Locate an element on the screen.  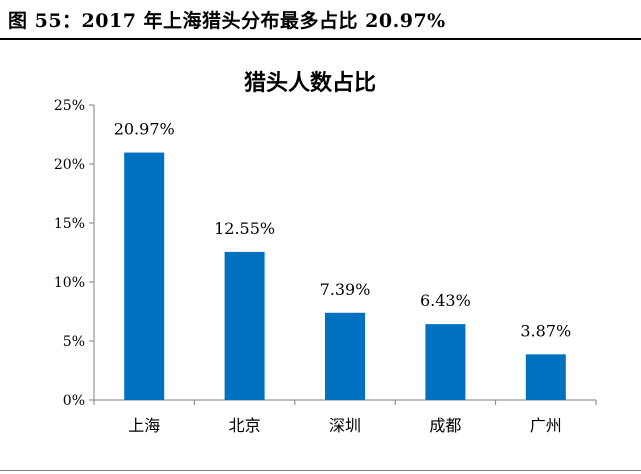
y-tick-label: 20% is located at coordinates (69, 165).